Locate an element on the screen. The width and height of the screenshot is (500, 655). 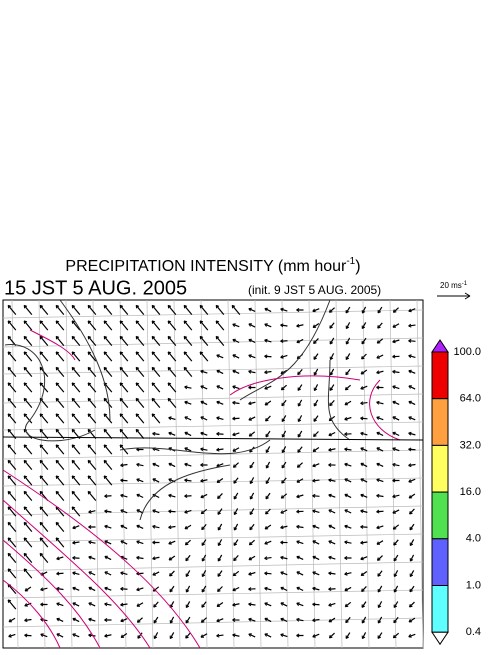
colorbar-label: 4.0 is located at coordinates (473, 539).